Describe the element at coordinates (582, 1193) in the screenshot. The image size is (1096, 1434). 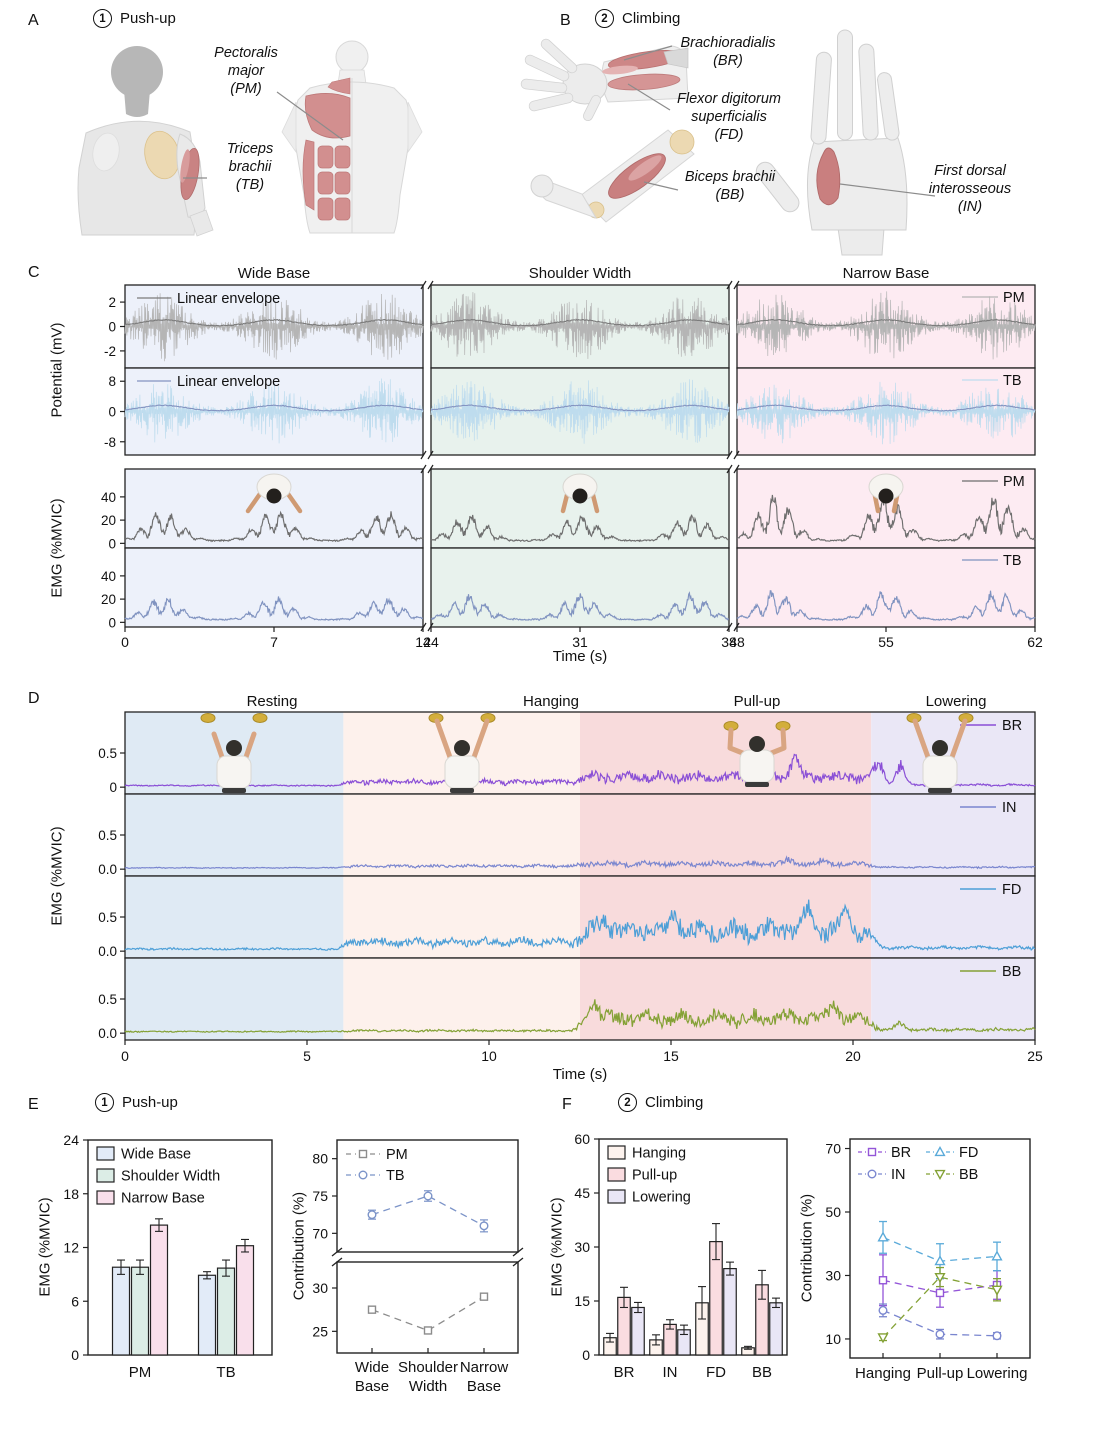
I see `svg-text: 45` at that location.